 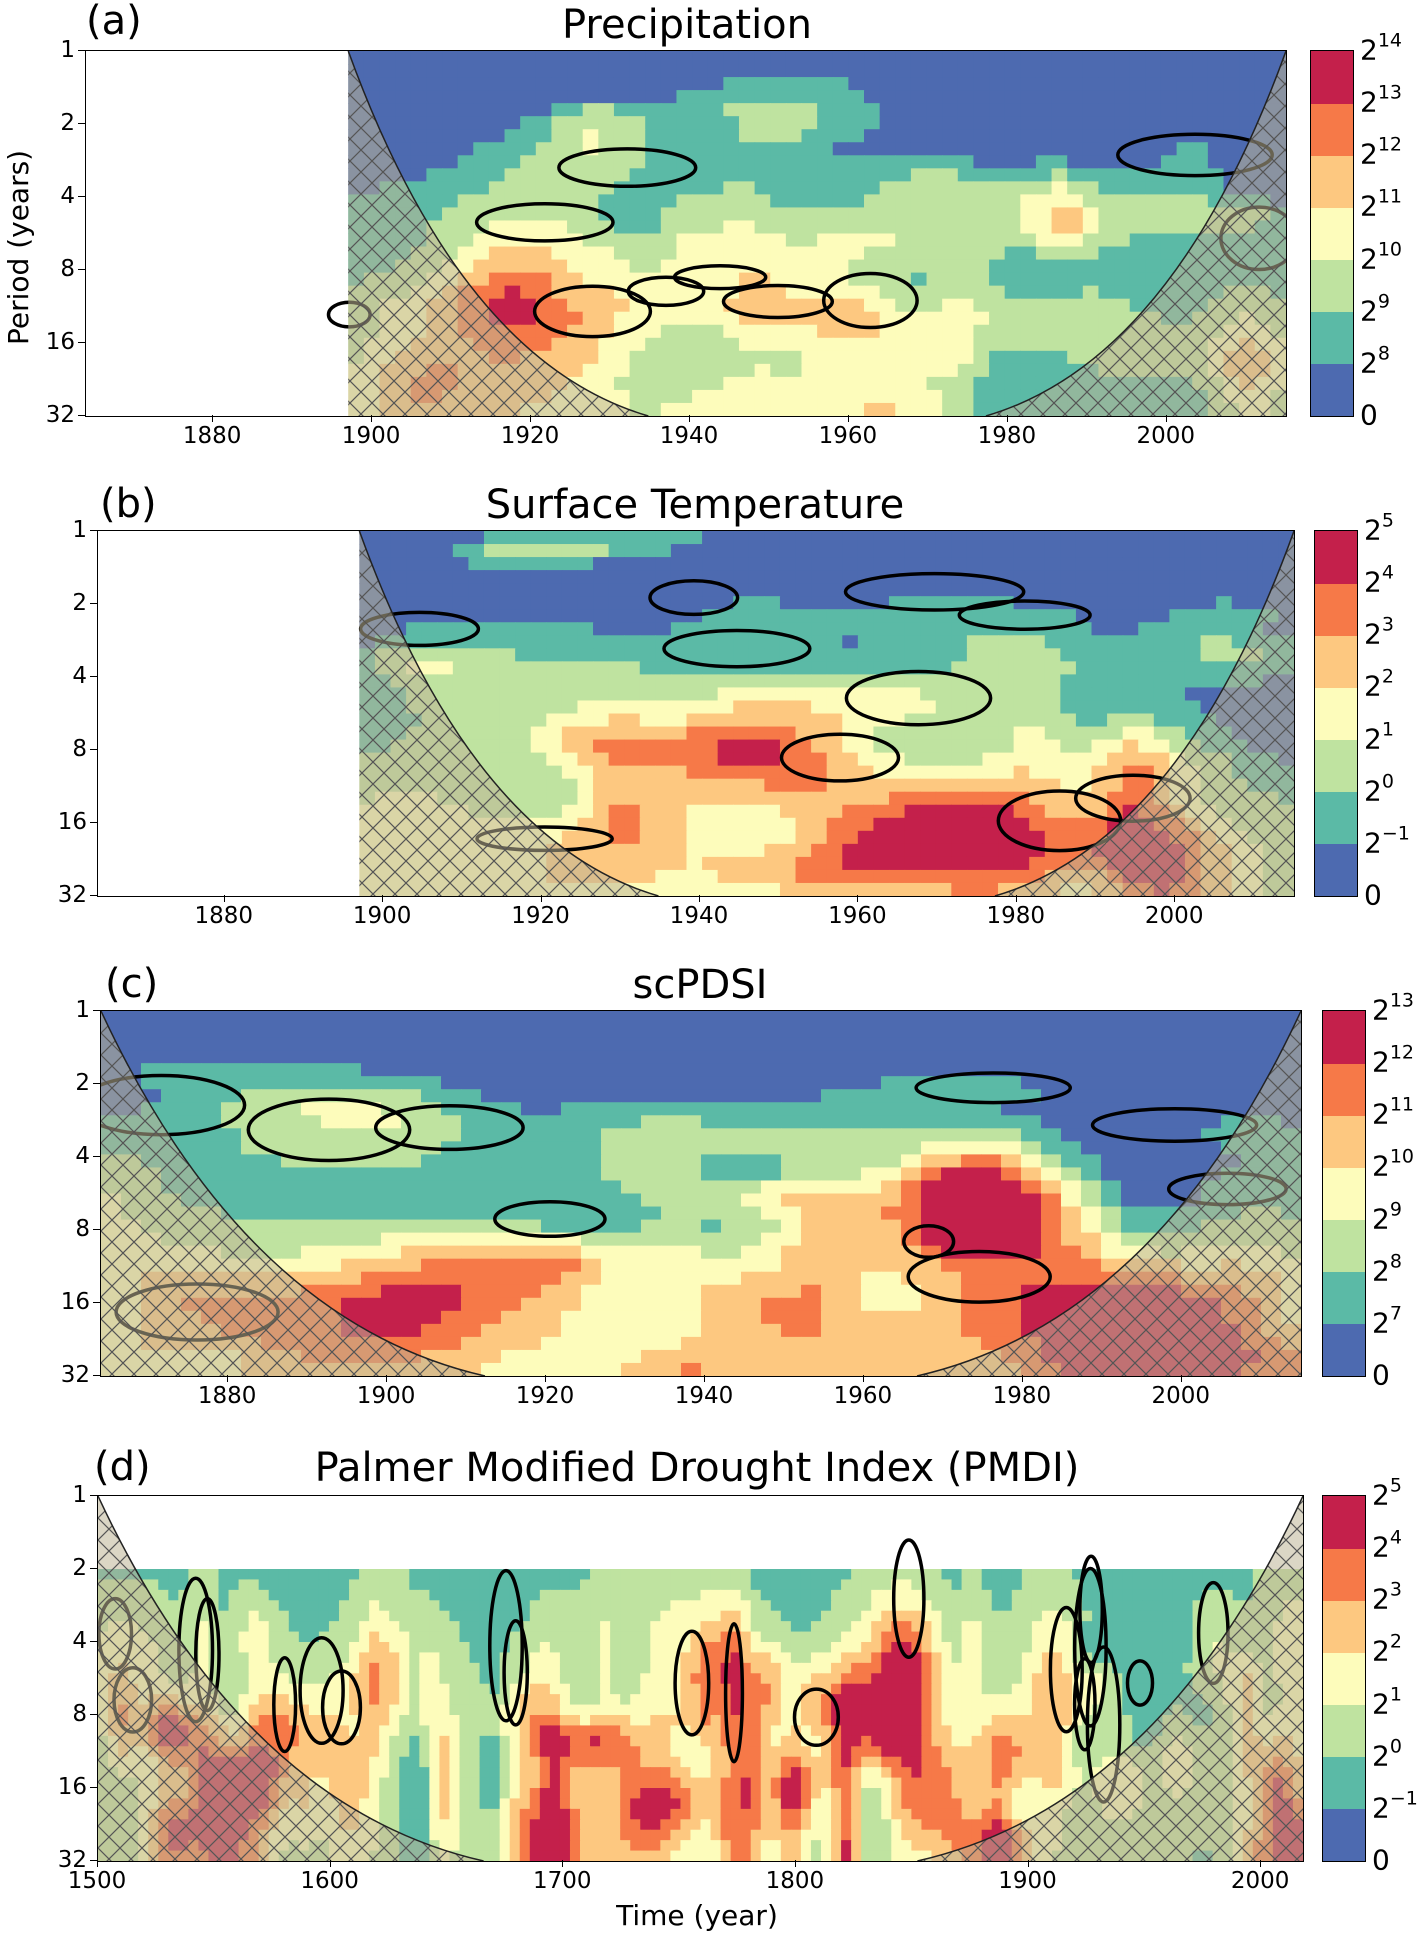 What do you see at coordinates (689, 436) in the screenshot?
I see `x-tick-label: 1940` at bounding box center [689, 436].